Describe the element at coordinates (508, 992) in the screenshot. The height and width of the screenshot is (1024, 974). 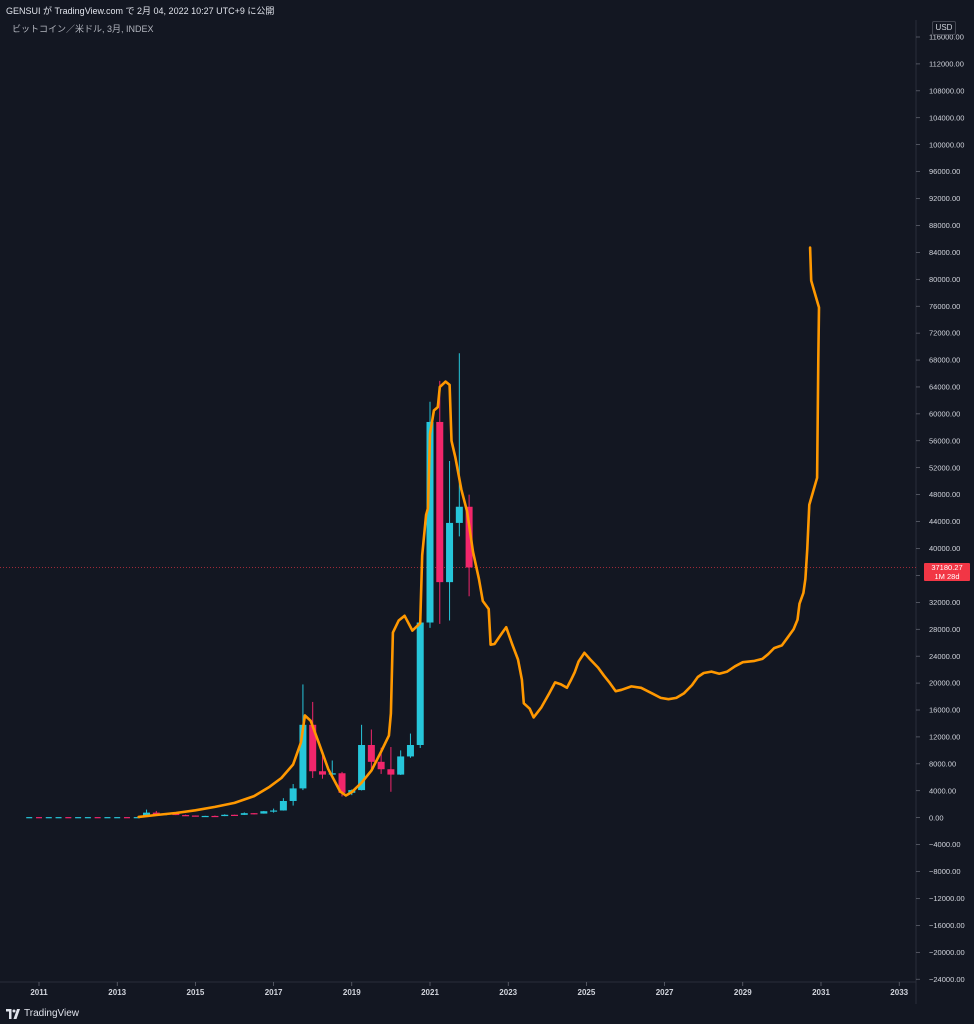
I see `x-tick-label: 2023` at that location.